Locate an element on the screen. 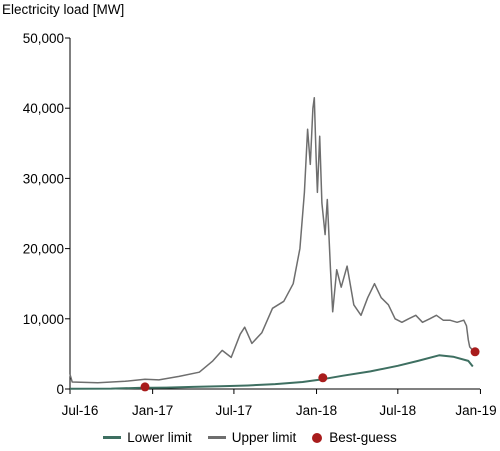 The height and width of the screenshot is (451, 500). legend-label-best-guess: Best-guess is located at coordinates (363, 437).